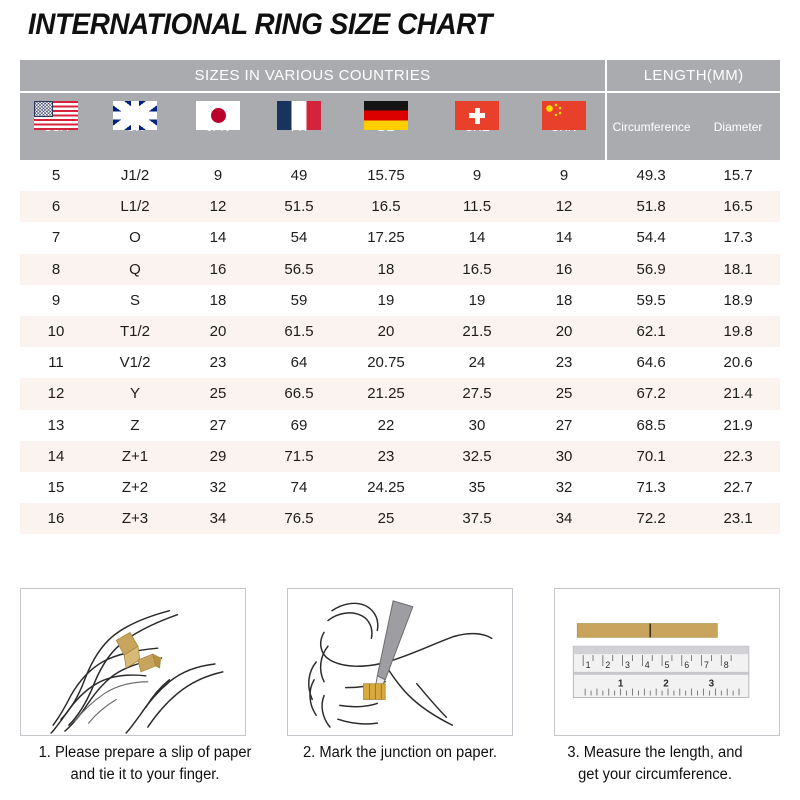  I want to click on page-title: INTERNATIONAL RING SIZE CHART, so click(260, 24).